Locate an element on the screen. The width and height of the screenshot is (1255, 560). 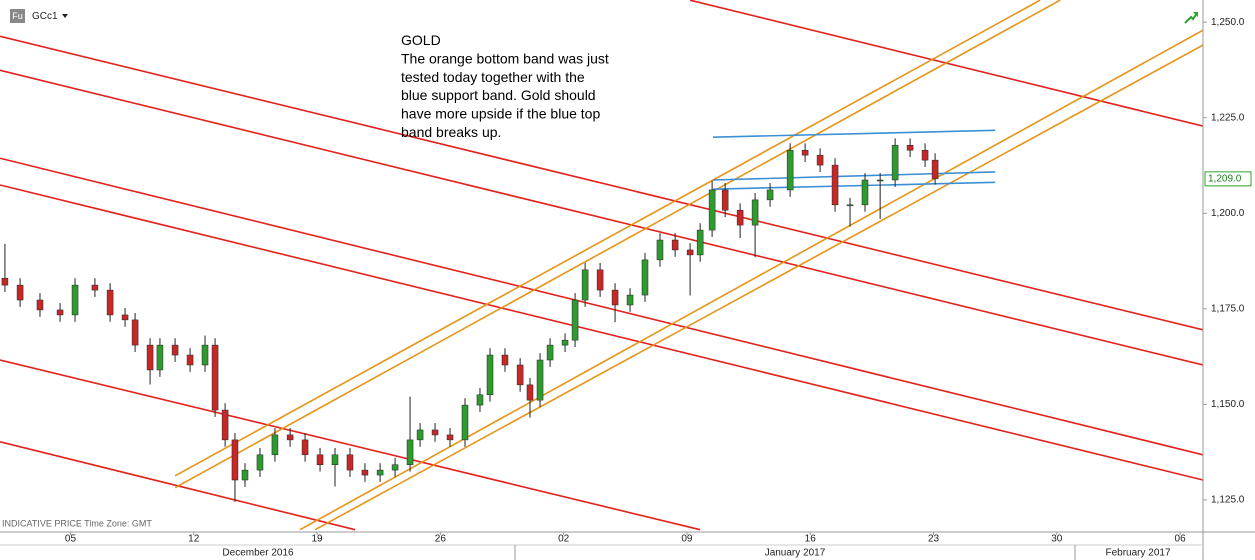
trend-icon is located at coordinates (1191, 18).